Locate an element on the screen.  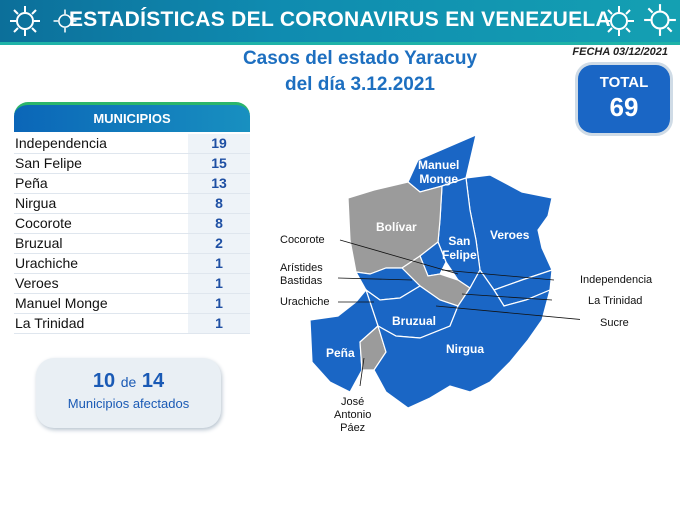
total-badge: TOTAL 69 is located at coordinates (624, 99).